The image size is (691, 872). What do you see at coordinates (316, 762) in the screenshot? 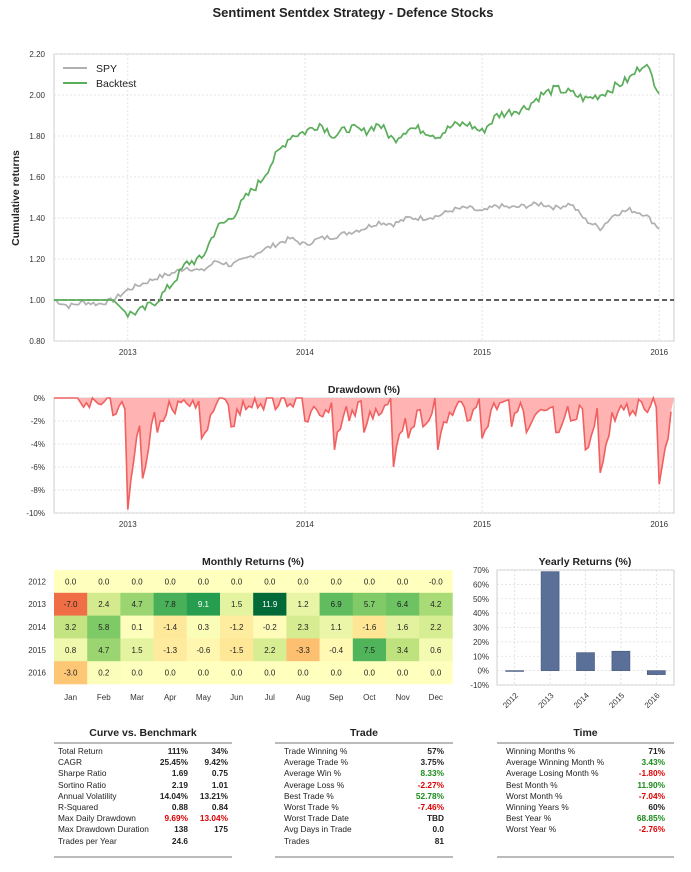
I see `stat-label: Average Trade %` at bounding box center [316, 762].